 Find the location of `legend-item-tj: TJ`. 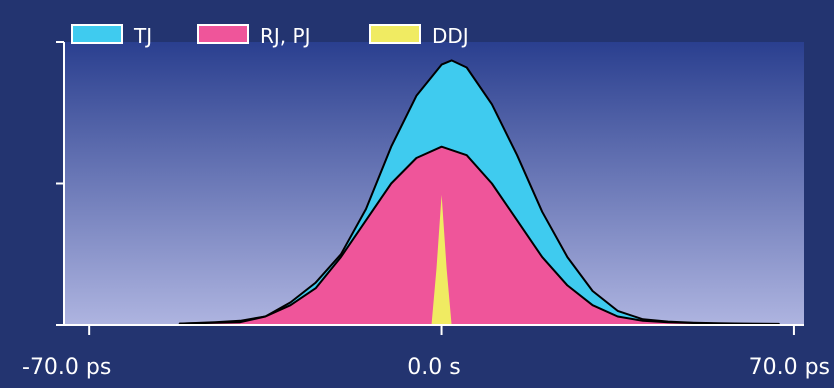

legend-item-tj: TJ is located at coordinates (111, 36).